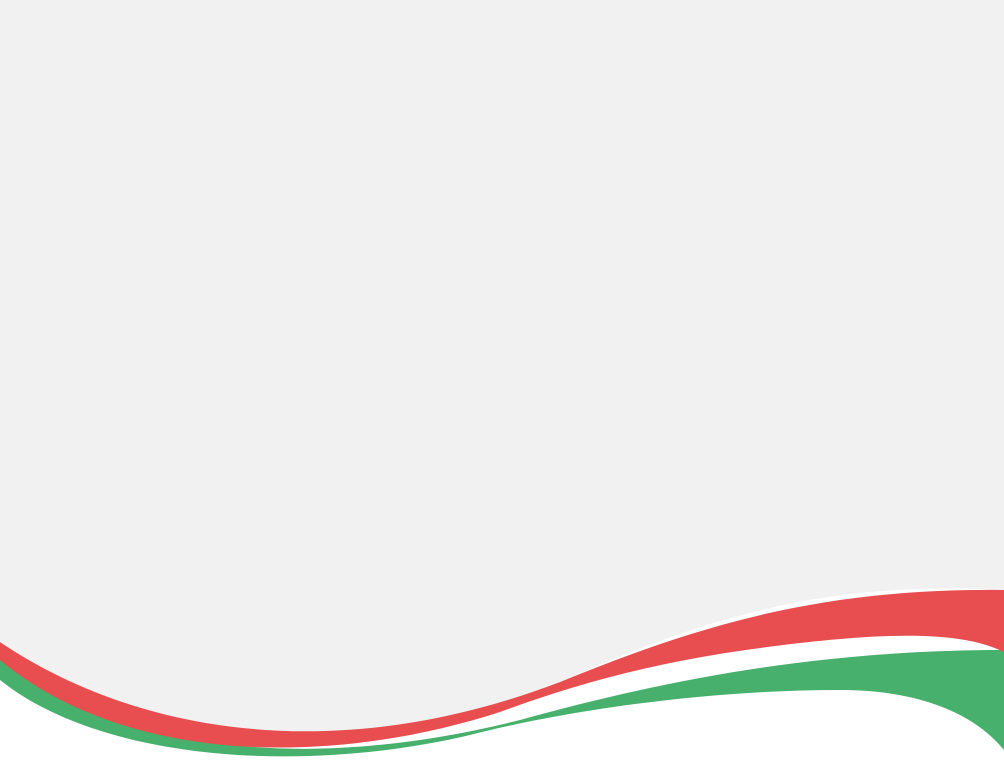  Describe the element at coordinates (502, 703) in the screenshot. I see `green-ribbon` at that location.